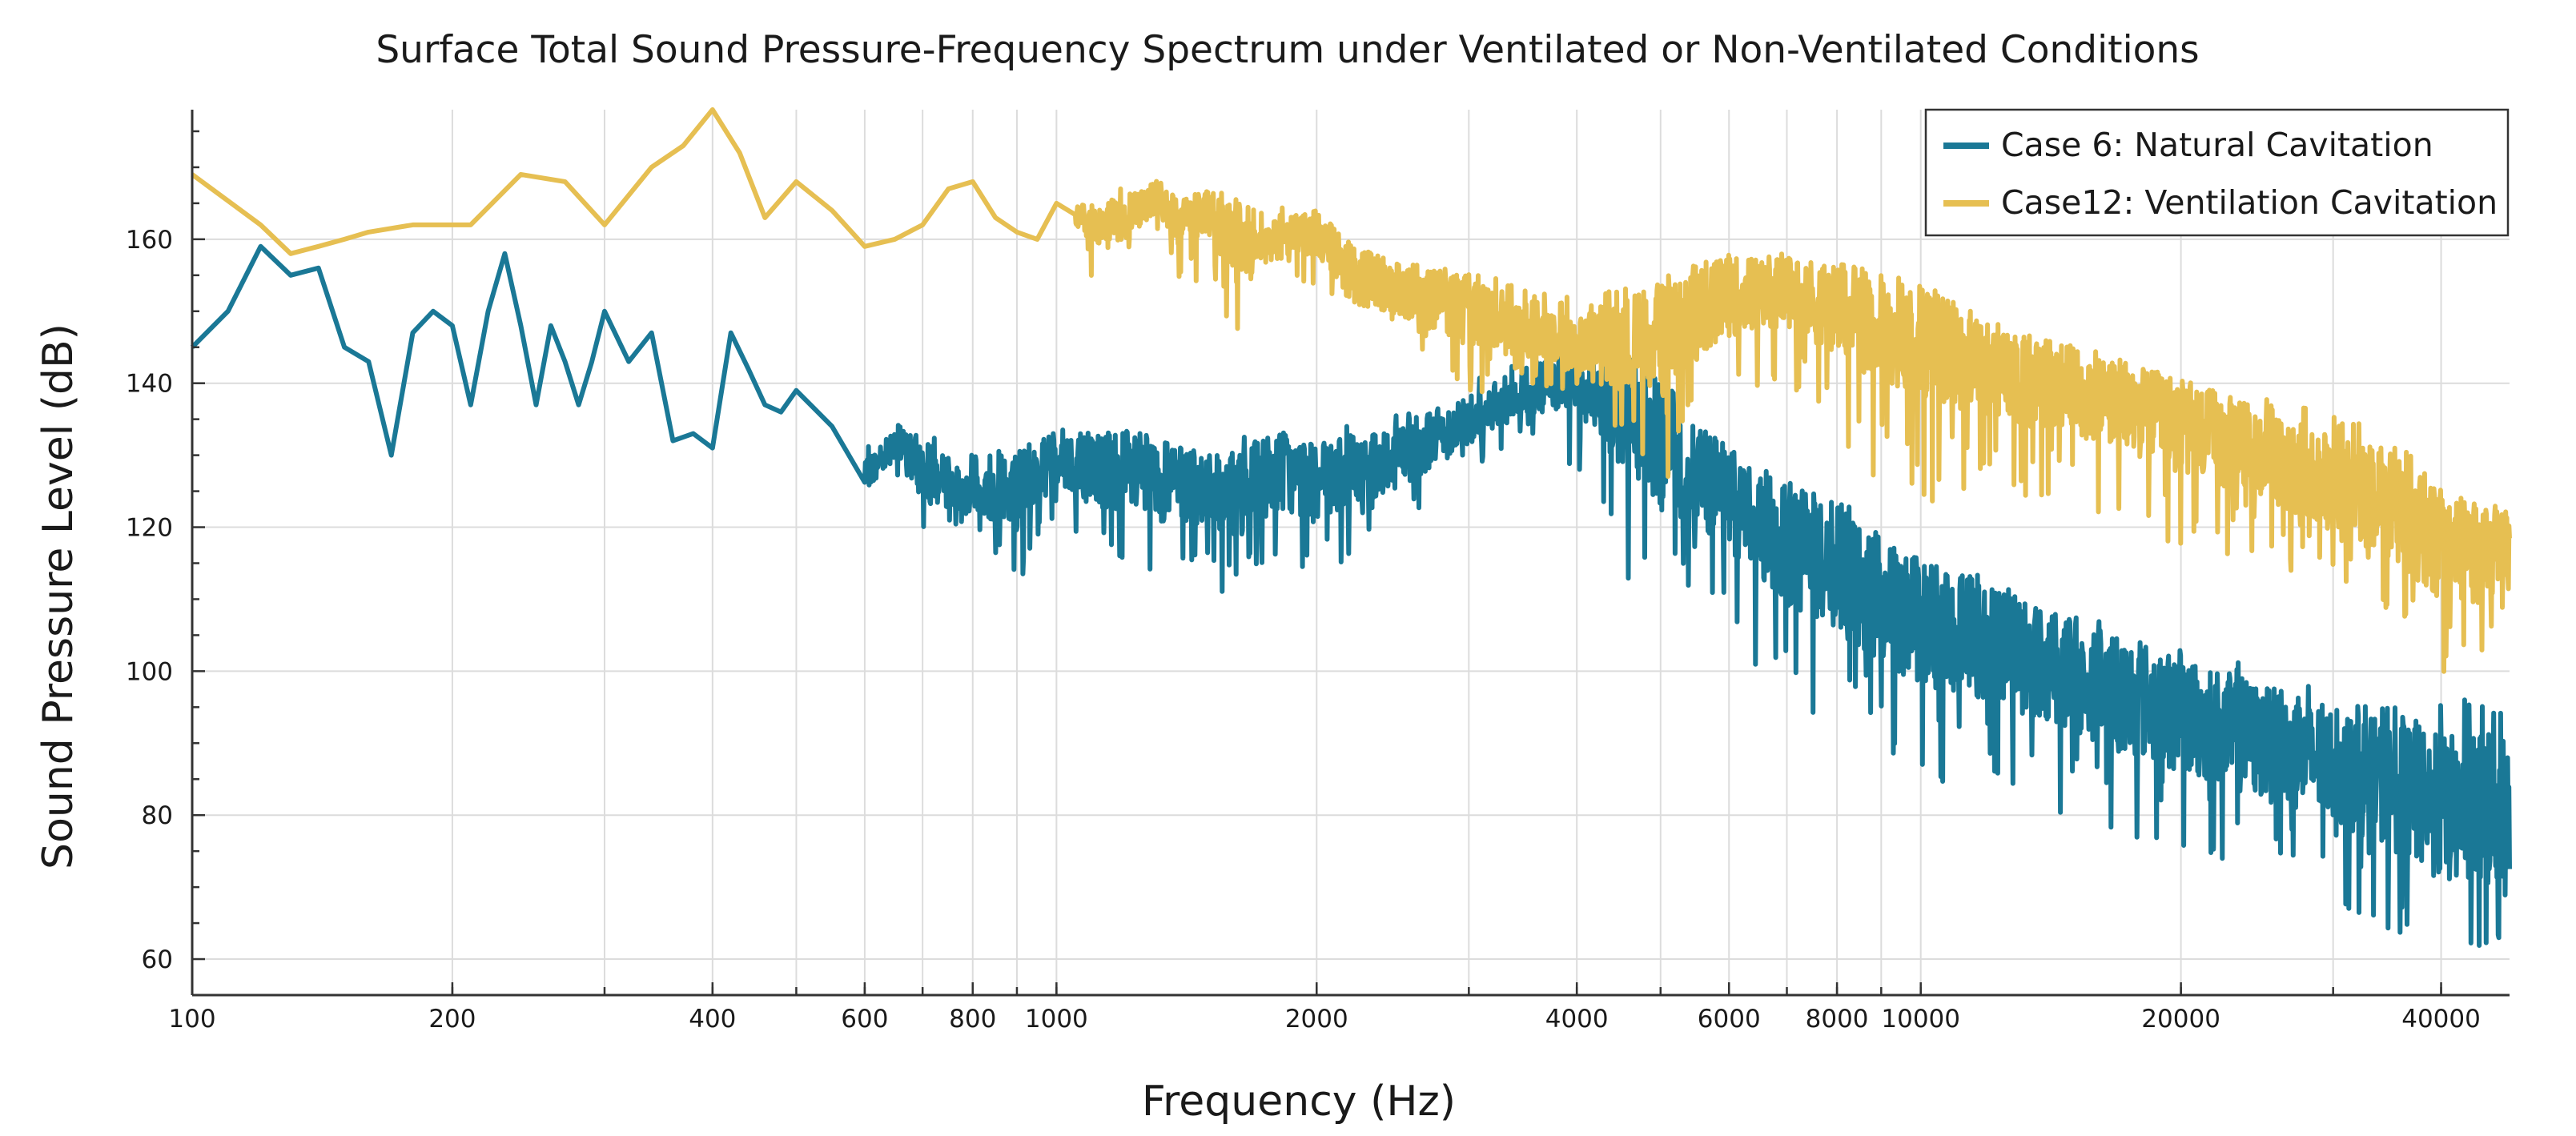 The width and height of the screenshot is (2576, 1136). I want to click on y-tick-label: 160, so click(149, 241).